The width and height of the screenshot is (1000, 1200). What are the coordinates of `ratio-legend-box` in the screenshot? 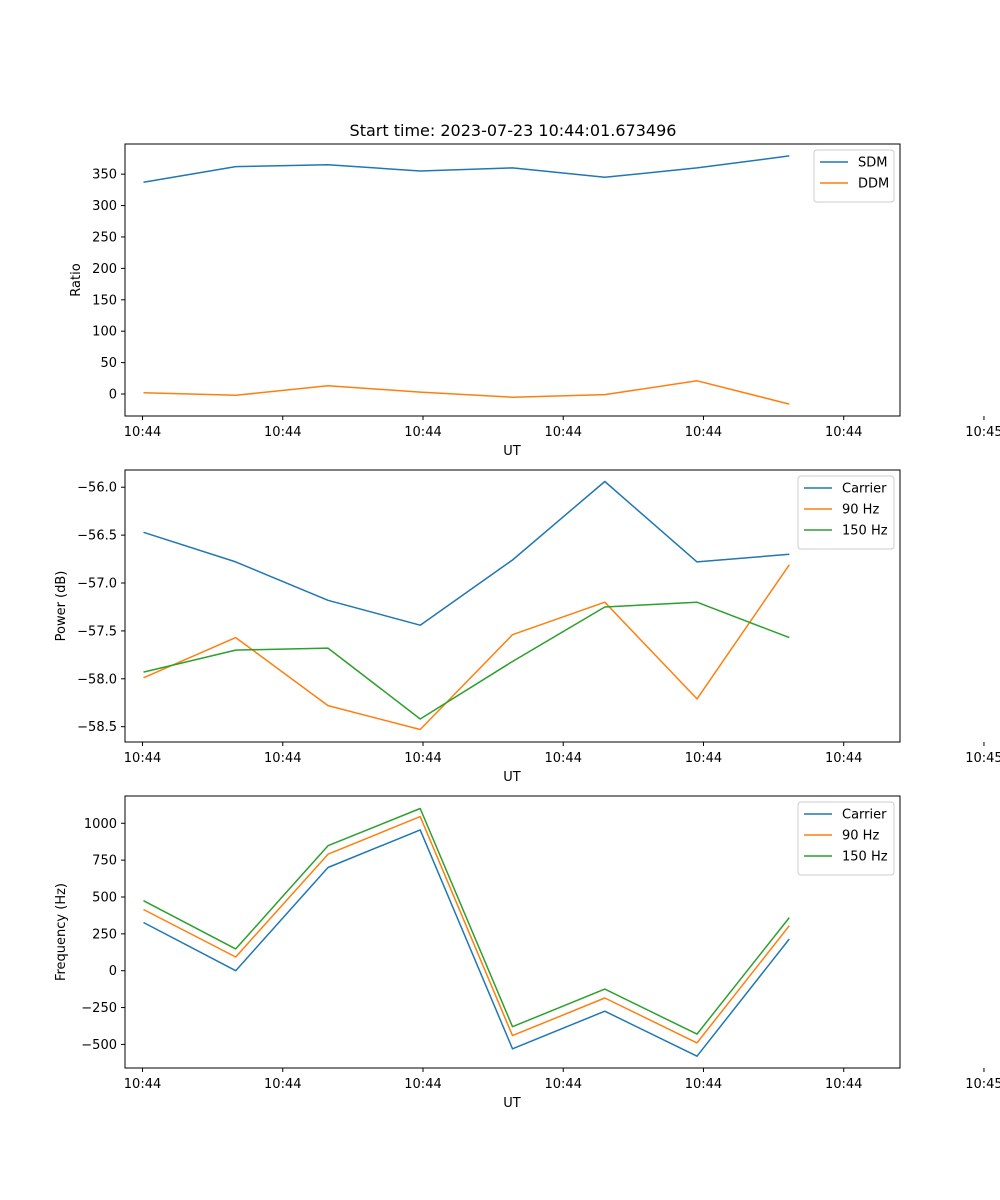 It's located at (854, 176).